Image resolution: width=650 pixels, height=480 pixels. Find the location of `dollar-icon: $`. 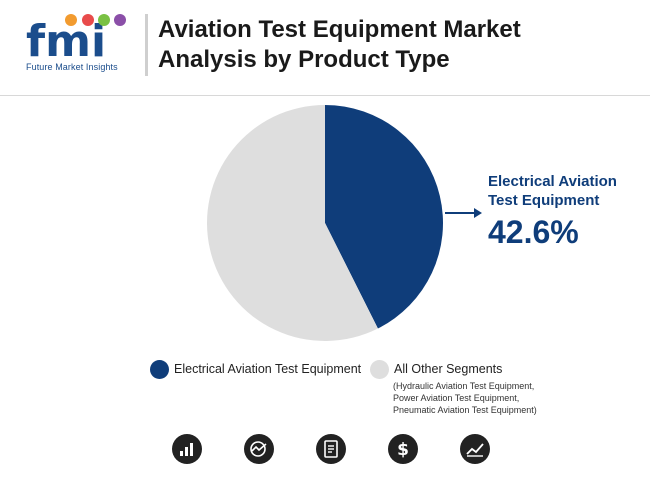

dollar-icon: $ is located at coordinates (403, 449).